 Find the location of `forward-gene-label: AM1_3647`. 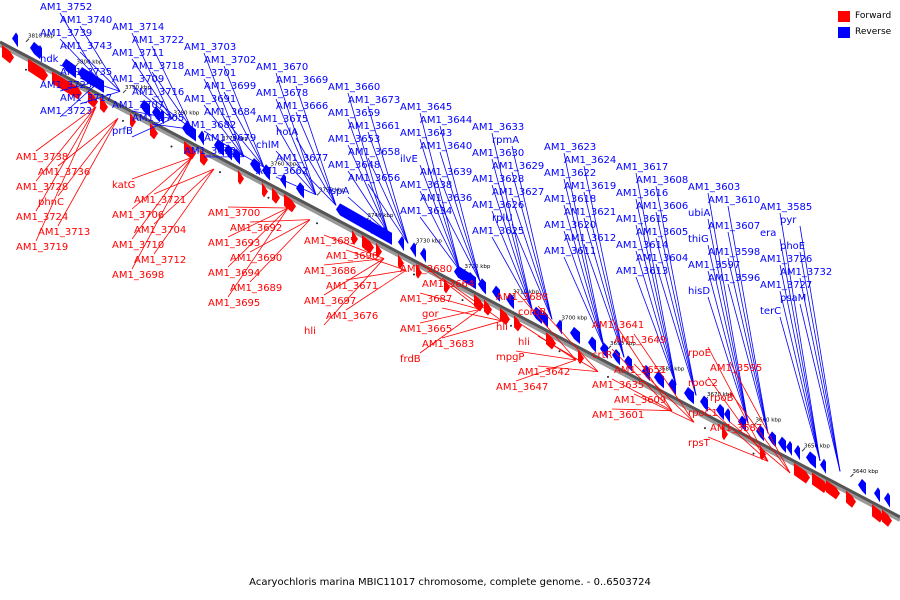

forward-gene-label: AM1_3647 is located at coordinates (522, 387).